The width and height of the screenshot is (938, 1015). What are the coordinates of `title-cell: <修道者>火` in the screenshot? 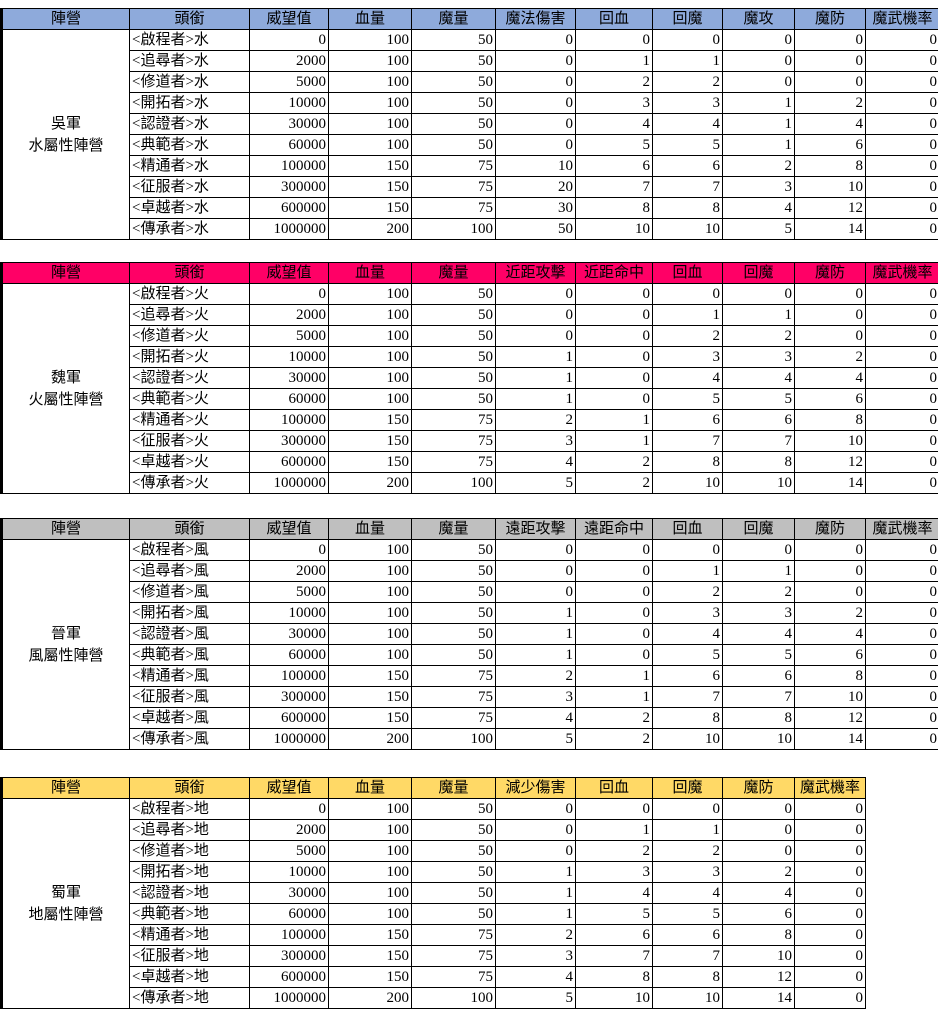 It's located at (189, 336).